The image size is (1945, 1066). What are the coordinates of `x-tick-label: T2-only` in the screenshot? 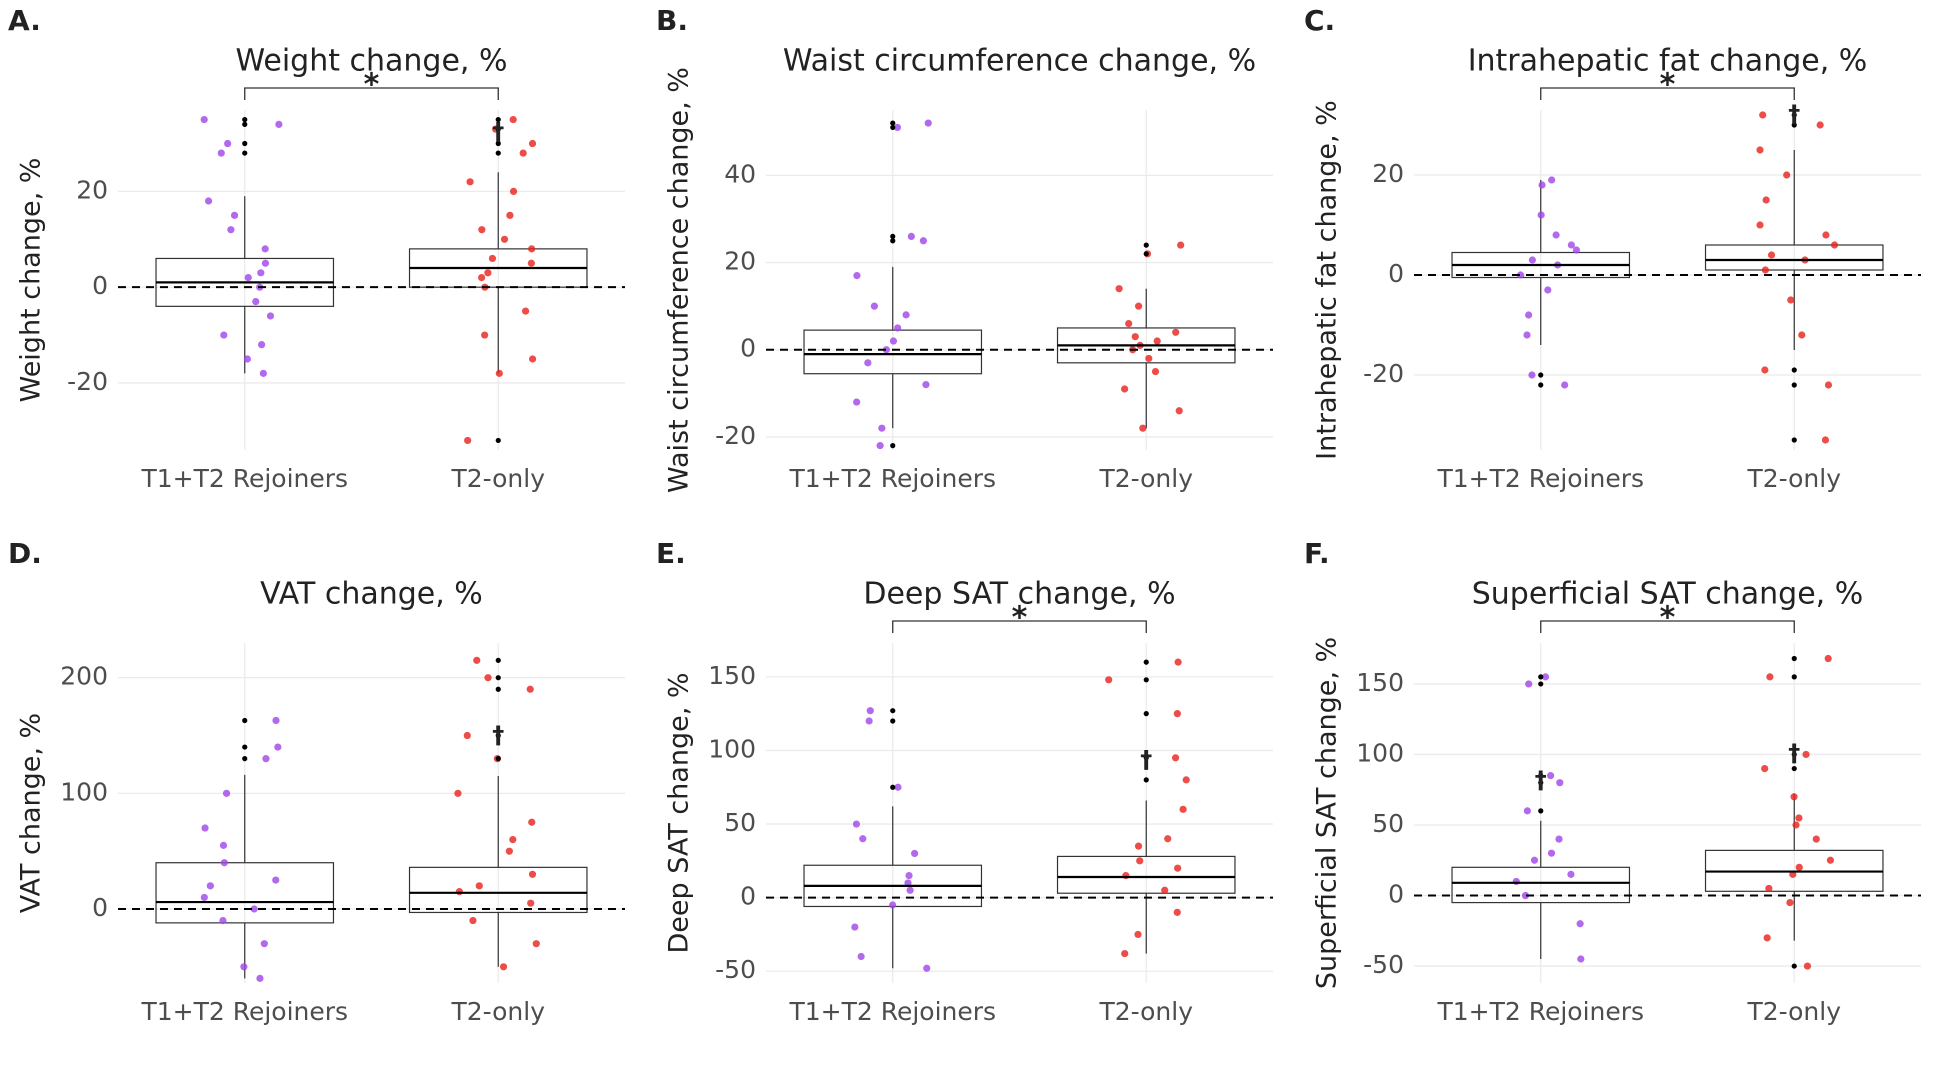 It's located at (497, 478).